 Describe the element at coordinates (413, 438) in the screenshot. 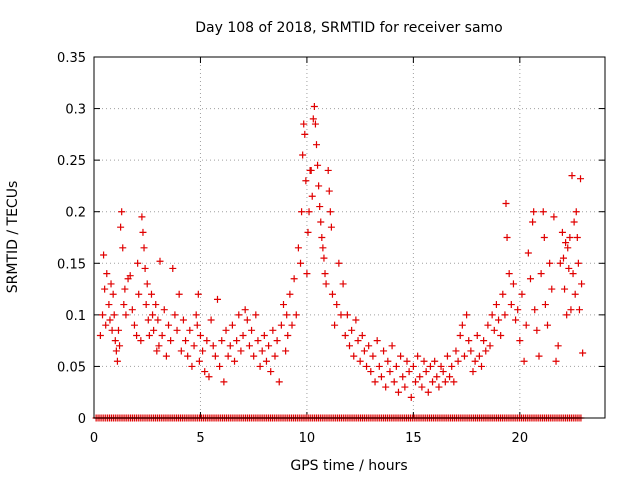

I see `x-tick-label: 15` at that location.